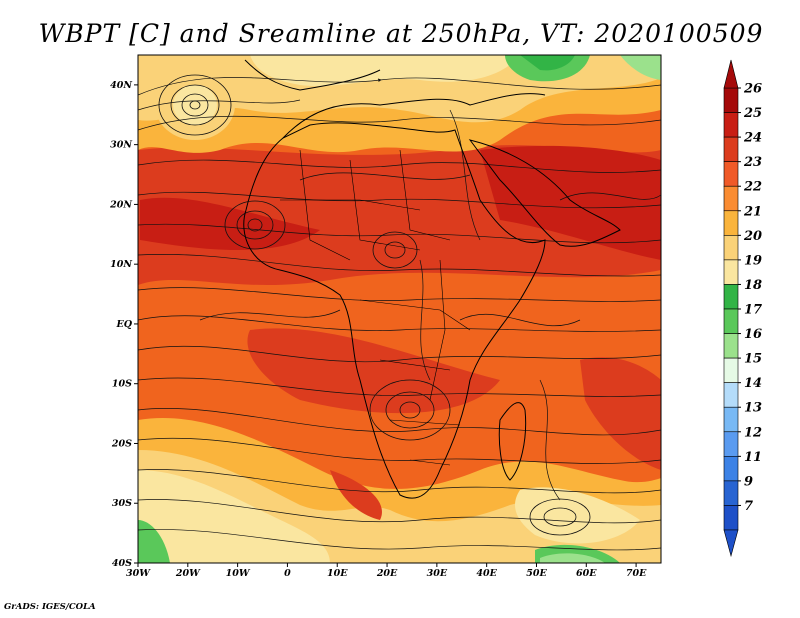 The width and height of the screenshot is (800, 618). Describe the element at coordinates (337, 573) in the screenshot. I see `lon-tick-label: 10E` at that location.